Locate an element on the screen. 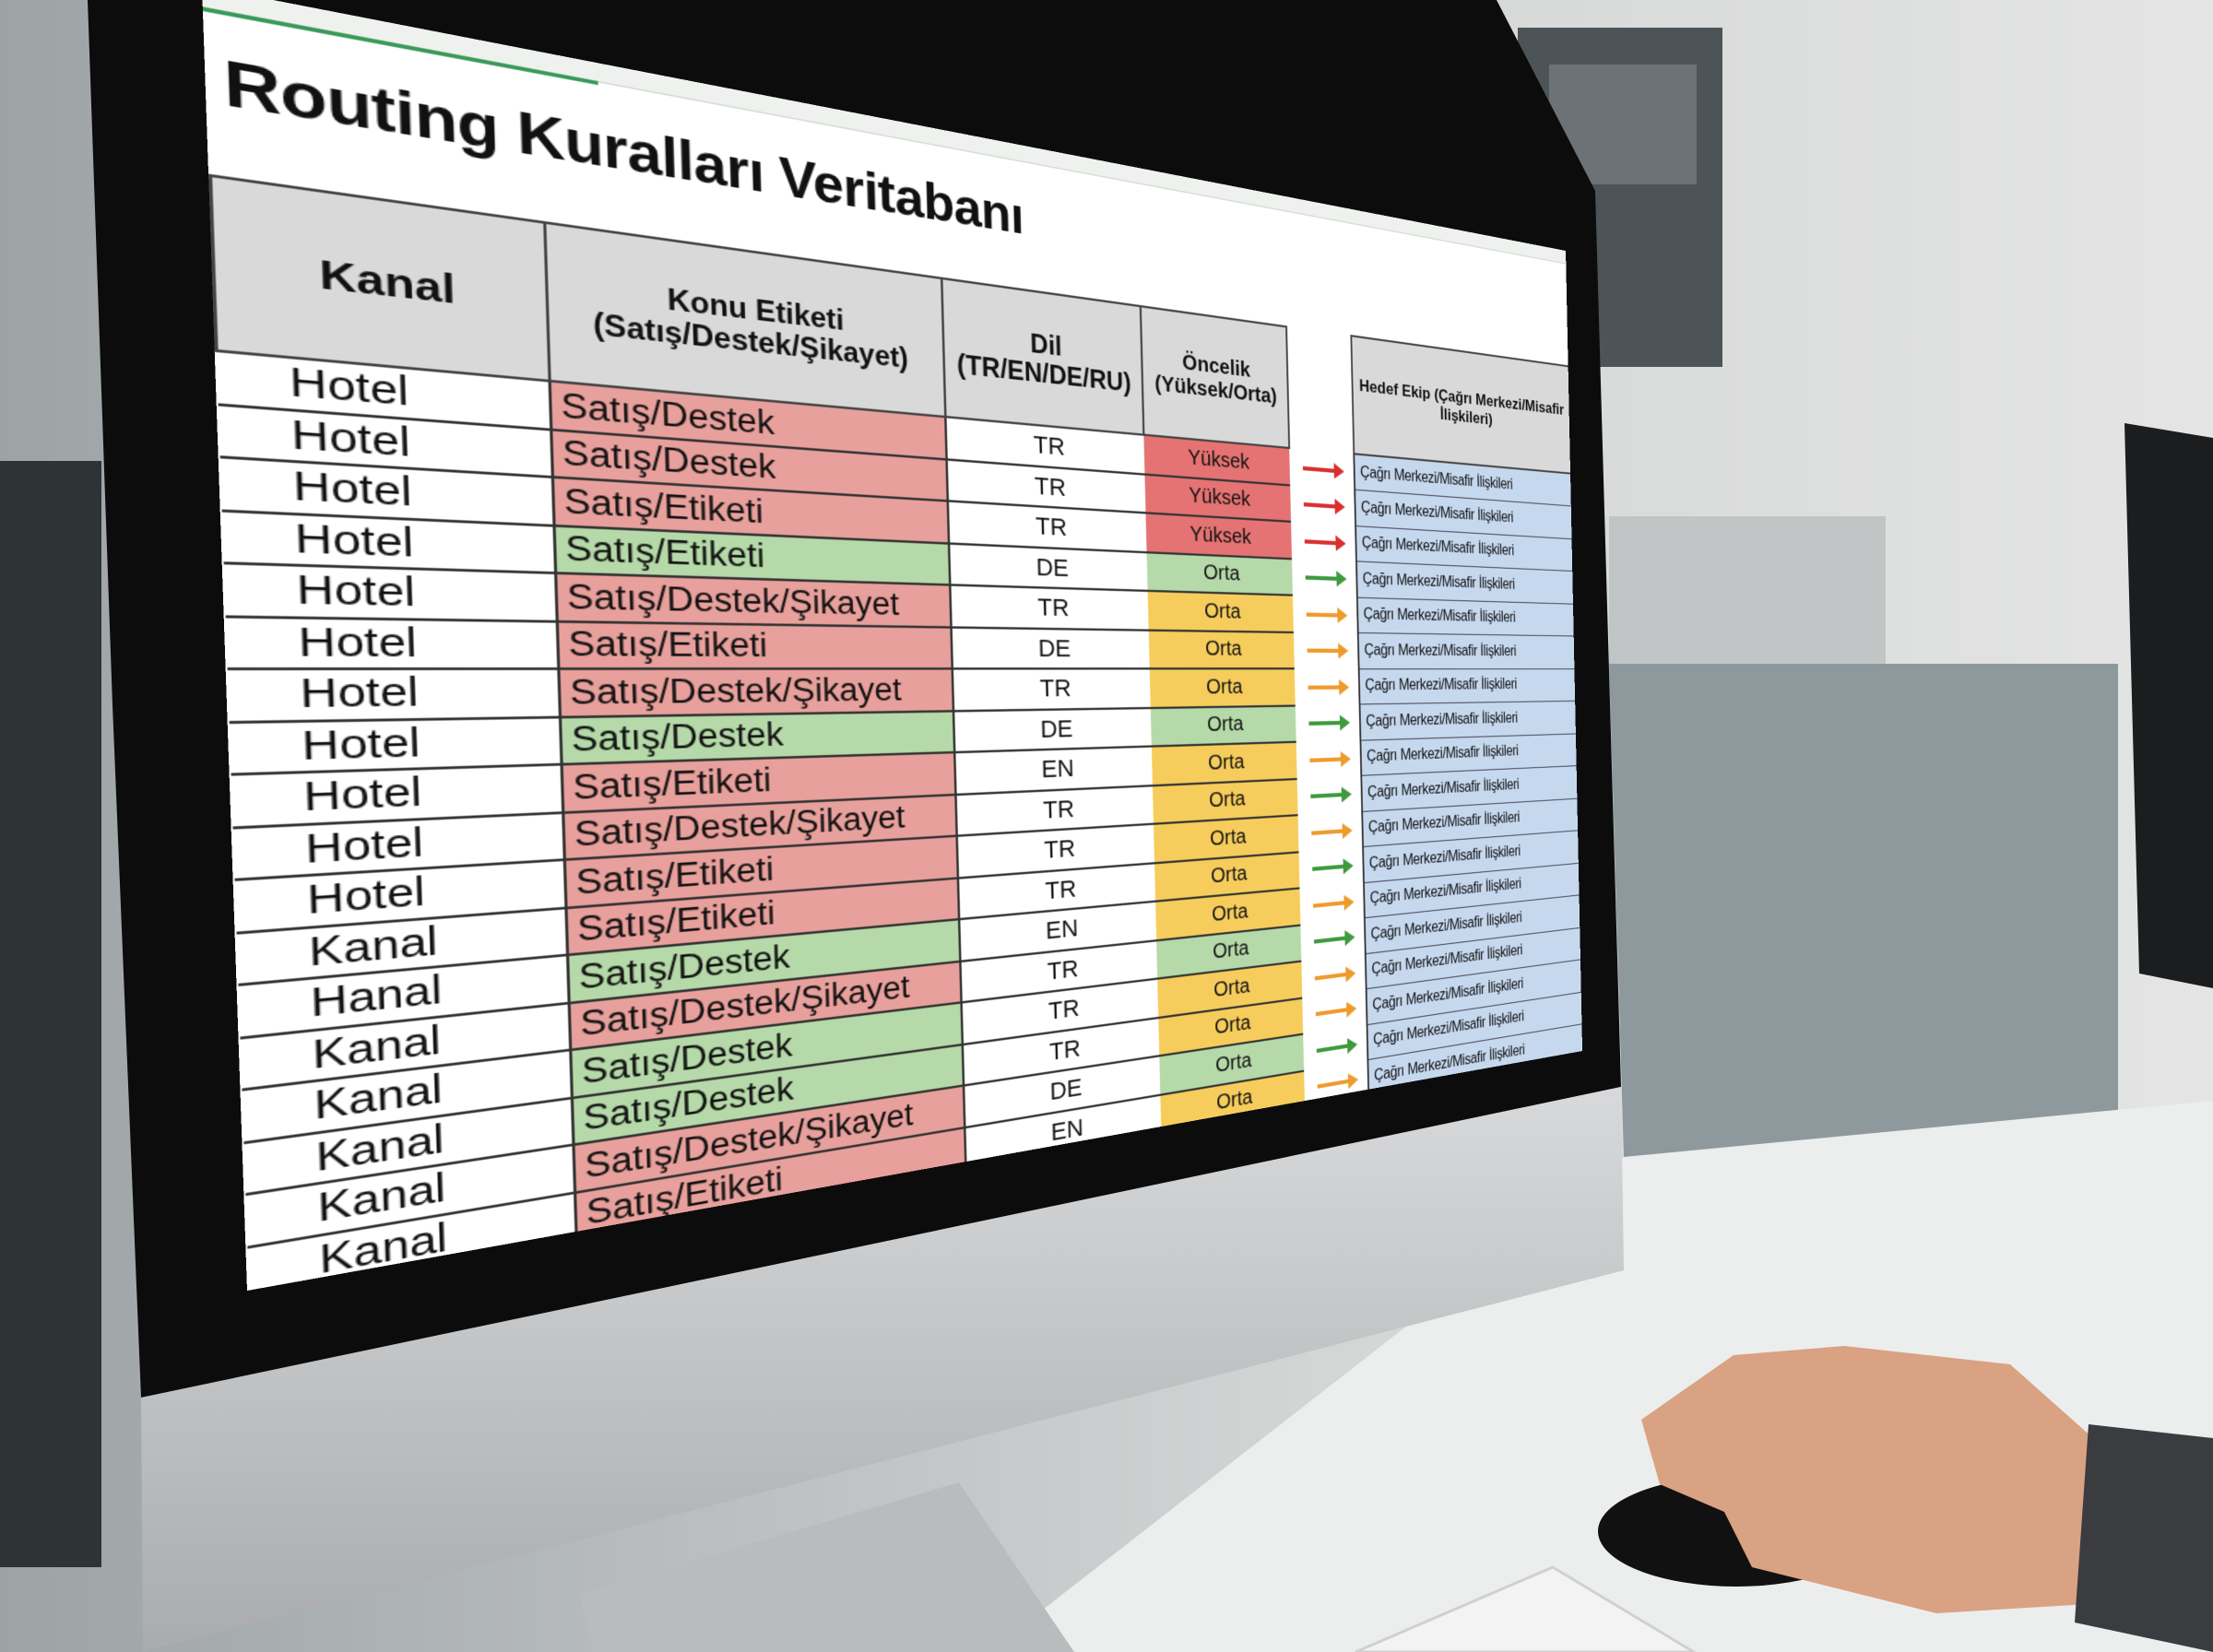 Image resolution: width=2213 pixels, height=1652 pixels. cell-konu: Satış/Etiketi is located at coordinates (755, 644).